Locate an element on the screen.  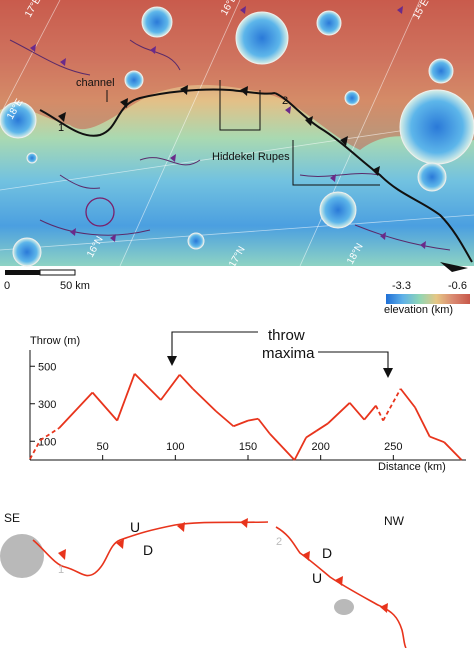
profile-y-axis-label: Throw (m) is located at coordinates (55, 341).